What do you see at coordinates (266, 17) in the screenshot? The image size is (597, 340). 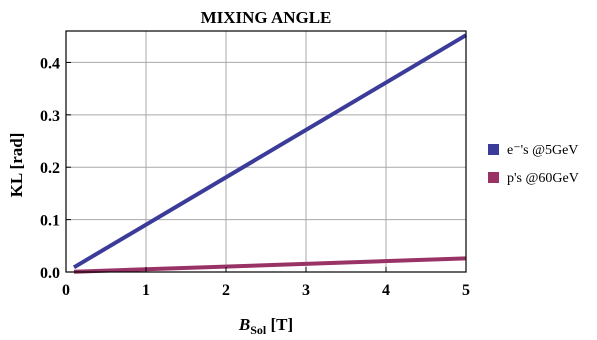 I see `chart-title: MIXING ANGLE` at bounding box center [266, 17].